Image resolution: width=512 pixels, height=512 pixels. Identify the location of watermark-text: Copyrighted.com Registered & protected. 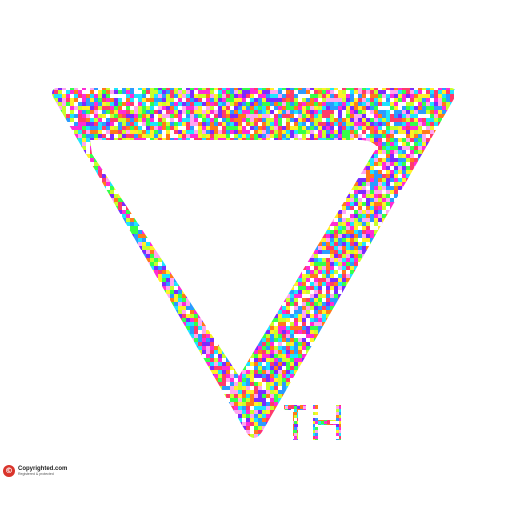
(42, 471).